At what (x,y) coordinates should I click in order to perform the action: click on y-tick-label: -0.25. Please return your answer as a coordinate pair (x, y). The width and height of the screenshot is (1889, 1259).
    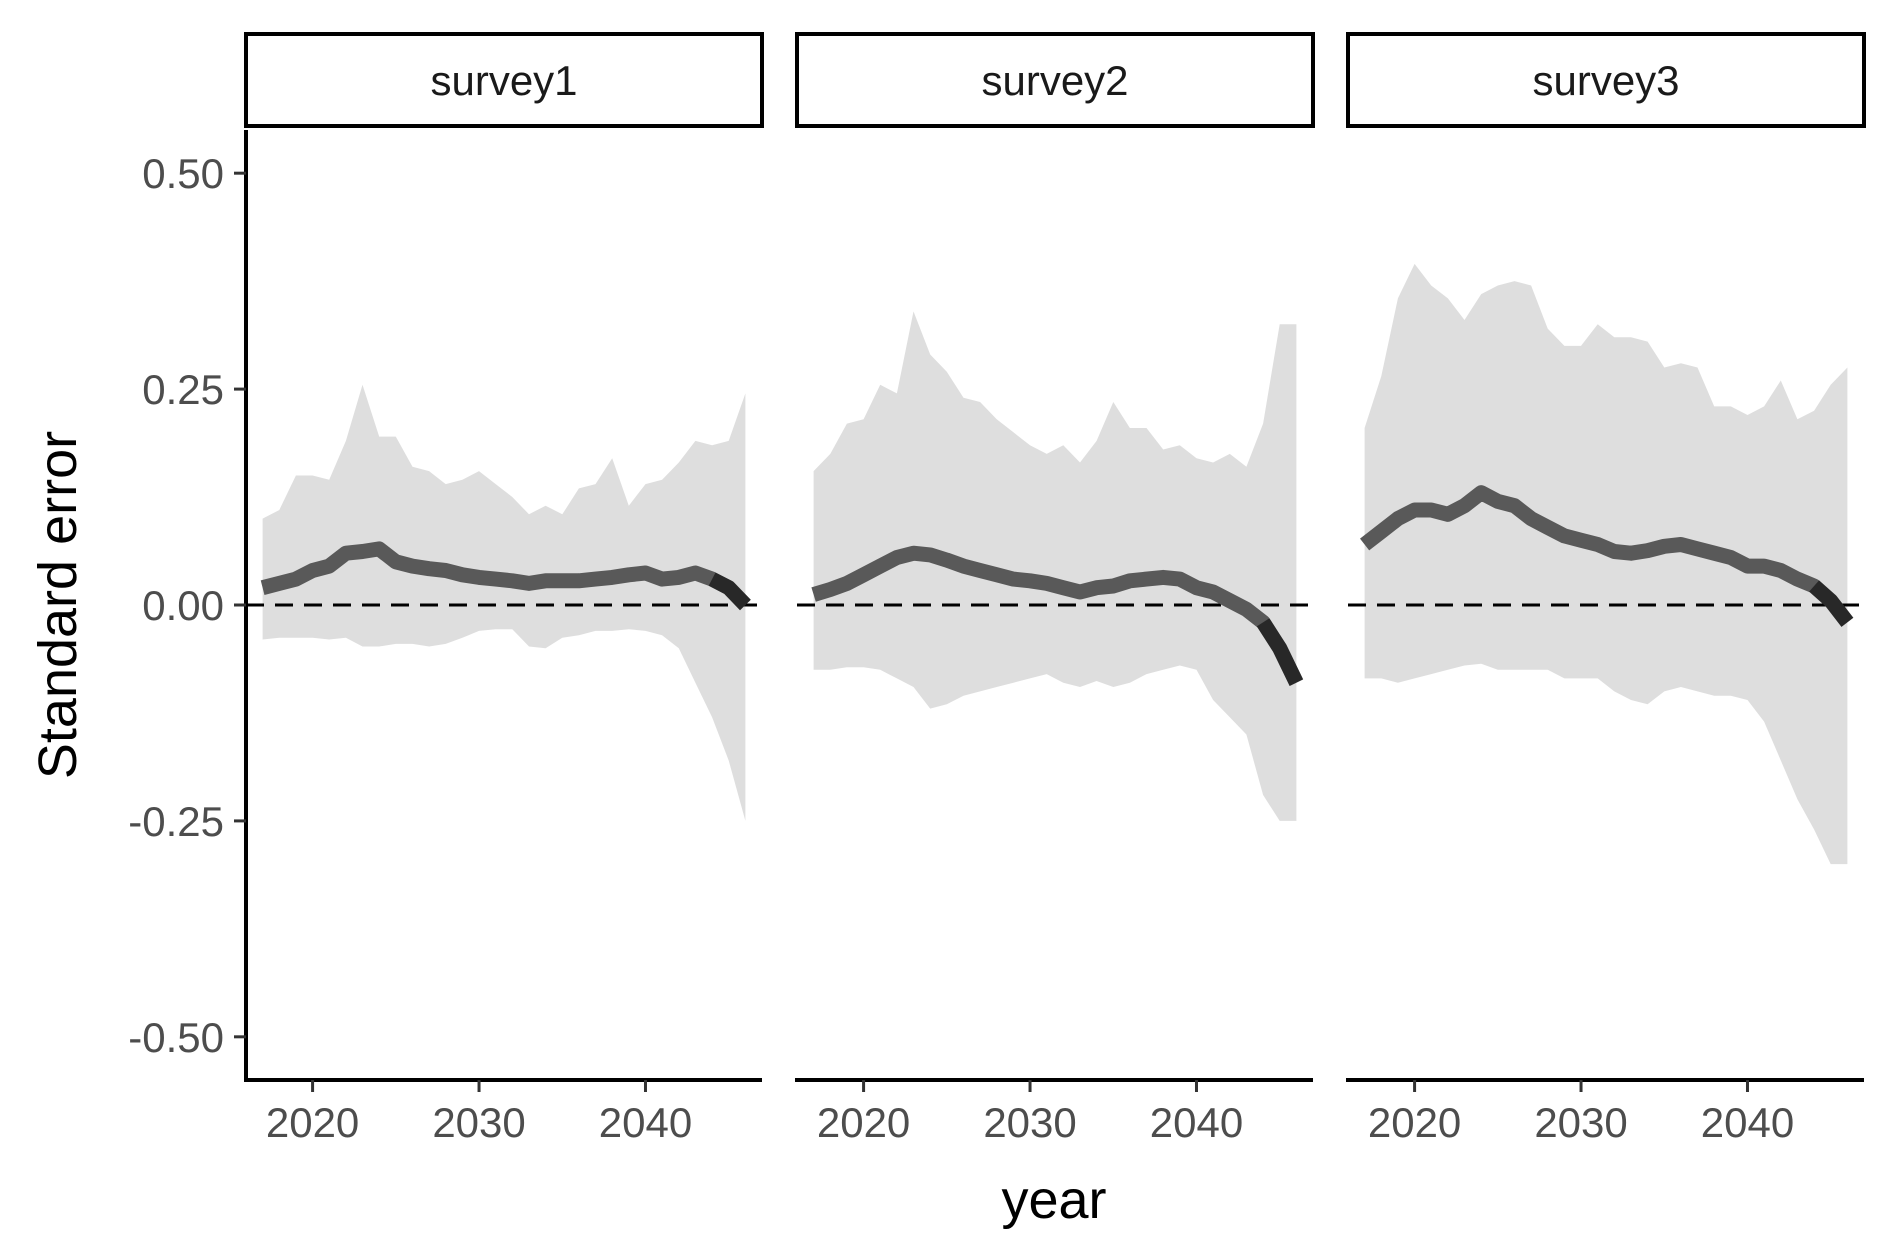
    Looking at the image, I should click on (176, 821).